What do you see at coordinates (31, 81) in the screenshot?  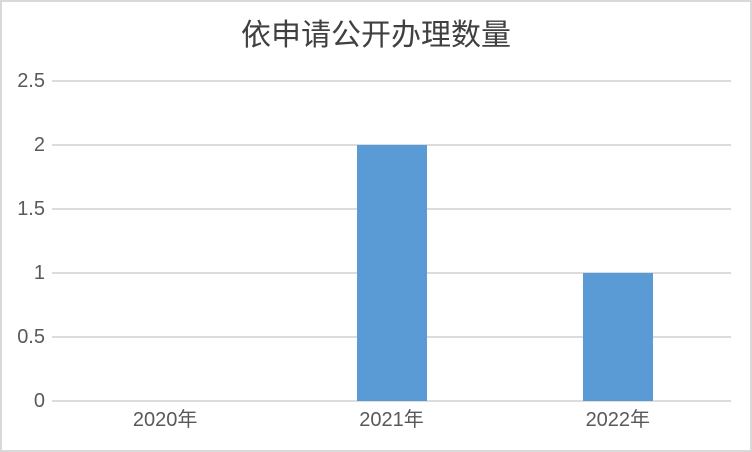 I see `y-tick-label: 2.5` at bounding box center [31, 81].